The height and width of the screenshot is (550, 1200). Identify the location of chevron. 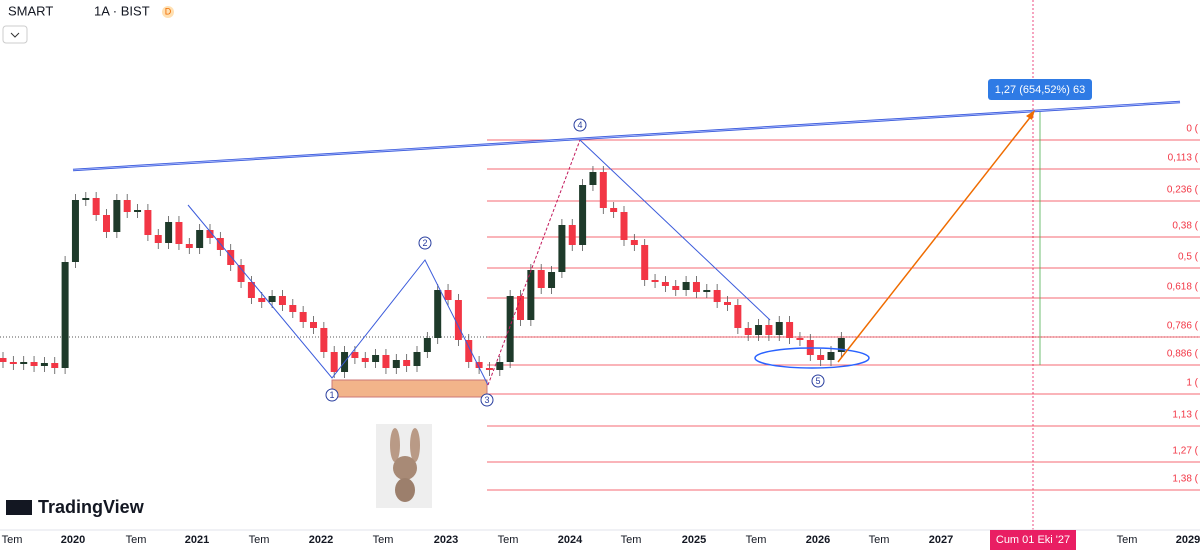
(15, 35).